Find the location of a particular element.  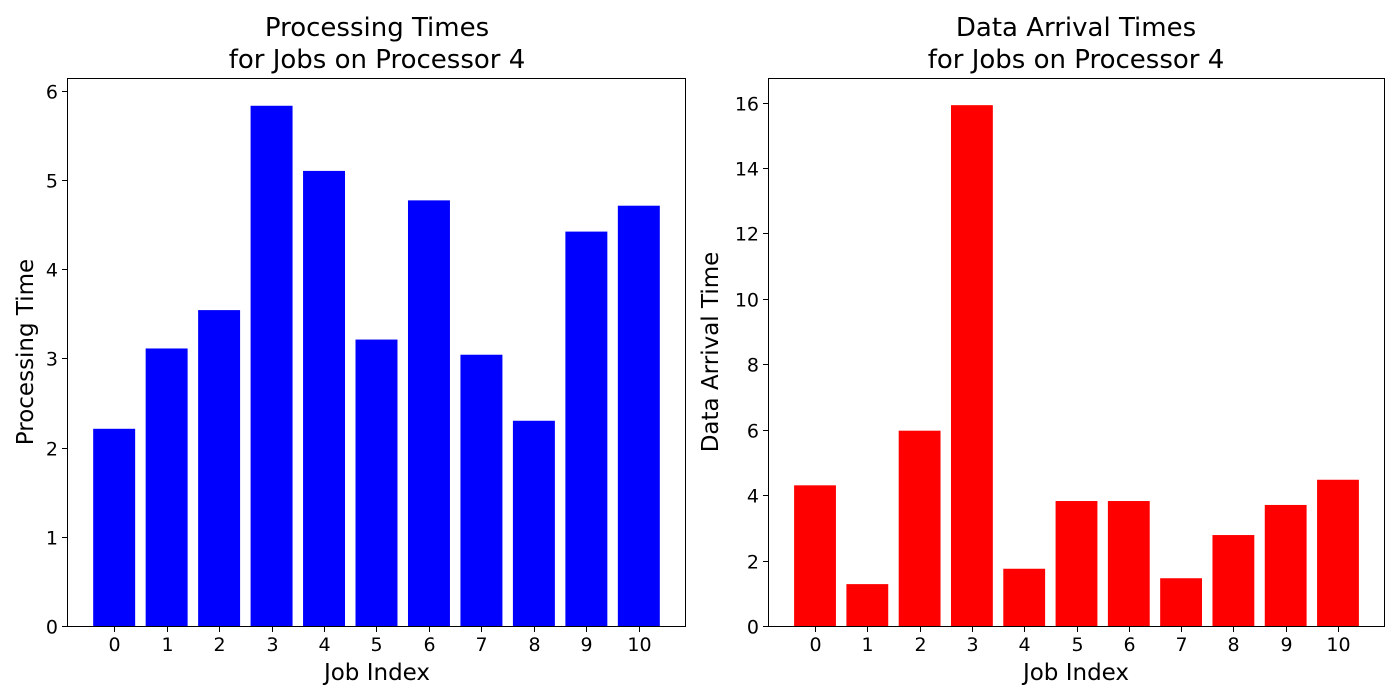

chart-title-line-1: Data Arrival Times is located at coordinates (1076, 28).